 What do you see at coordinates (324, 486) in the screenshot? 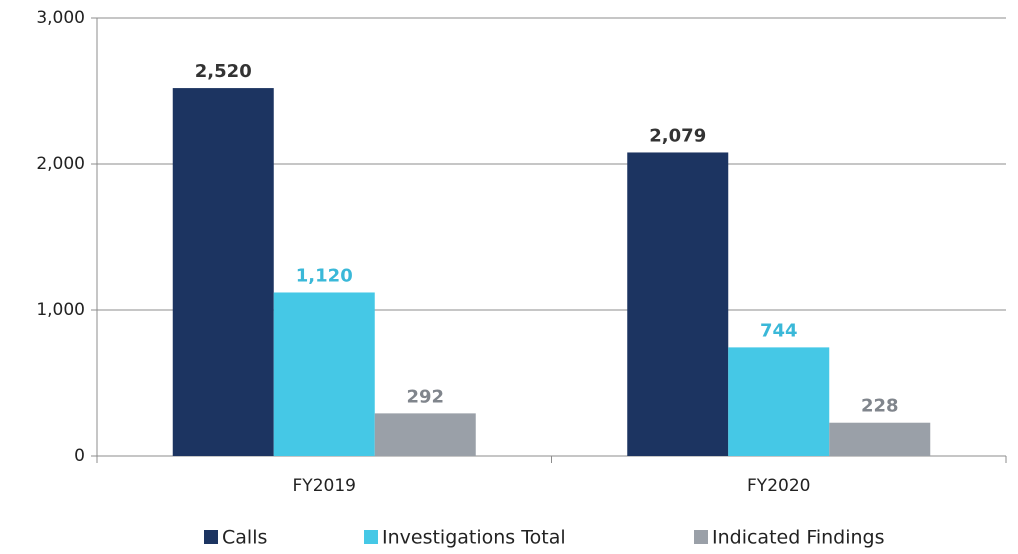
I see `x-tick-label: FY2019` at bounding box center [324, 486].